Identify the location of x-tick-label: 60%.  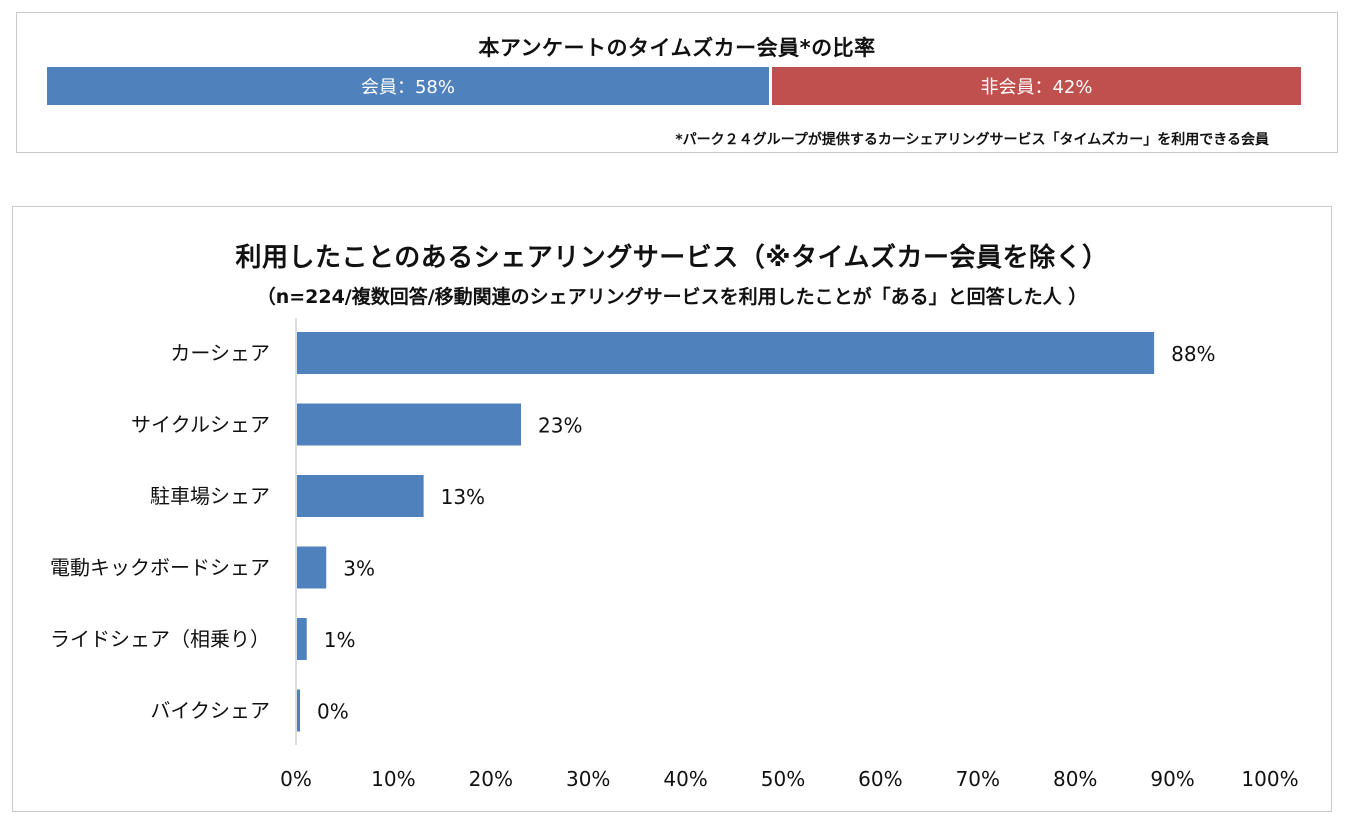
(880, 779).